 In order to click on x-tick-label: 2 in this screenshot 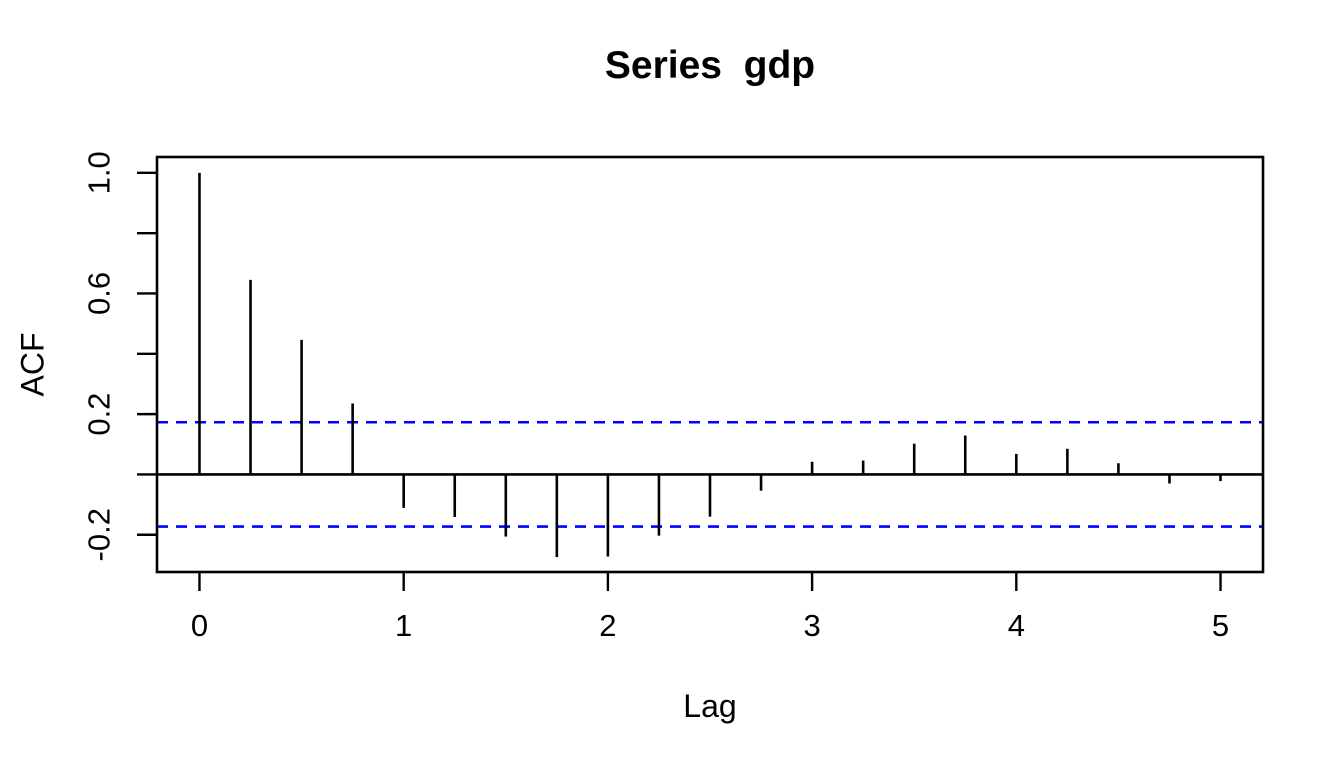, I will do `click(607, 625)`.